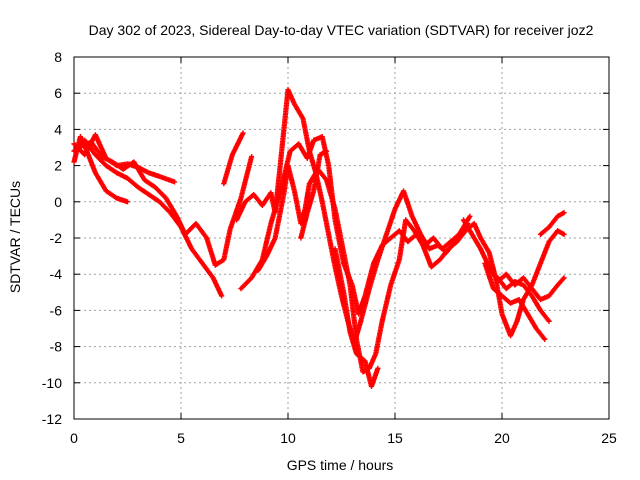 The image size is (640, 480). Describe the element at coordinates (15, 237) in the screenshot. I see `y-axis-label: SDTVAR / TECUs` at that location.